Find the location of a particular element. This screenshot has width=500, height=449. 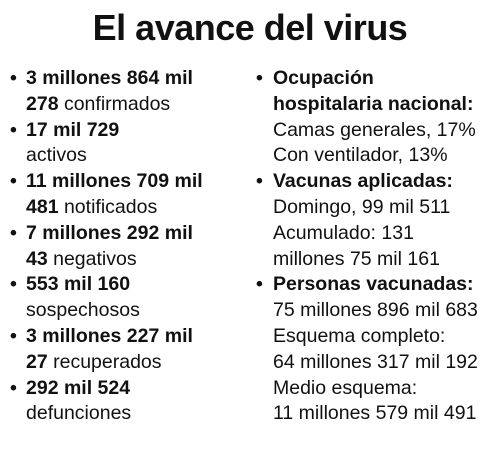

stat-label: notificados is located at coordinates (108, 206).